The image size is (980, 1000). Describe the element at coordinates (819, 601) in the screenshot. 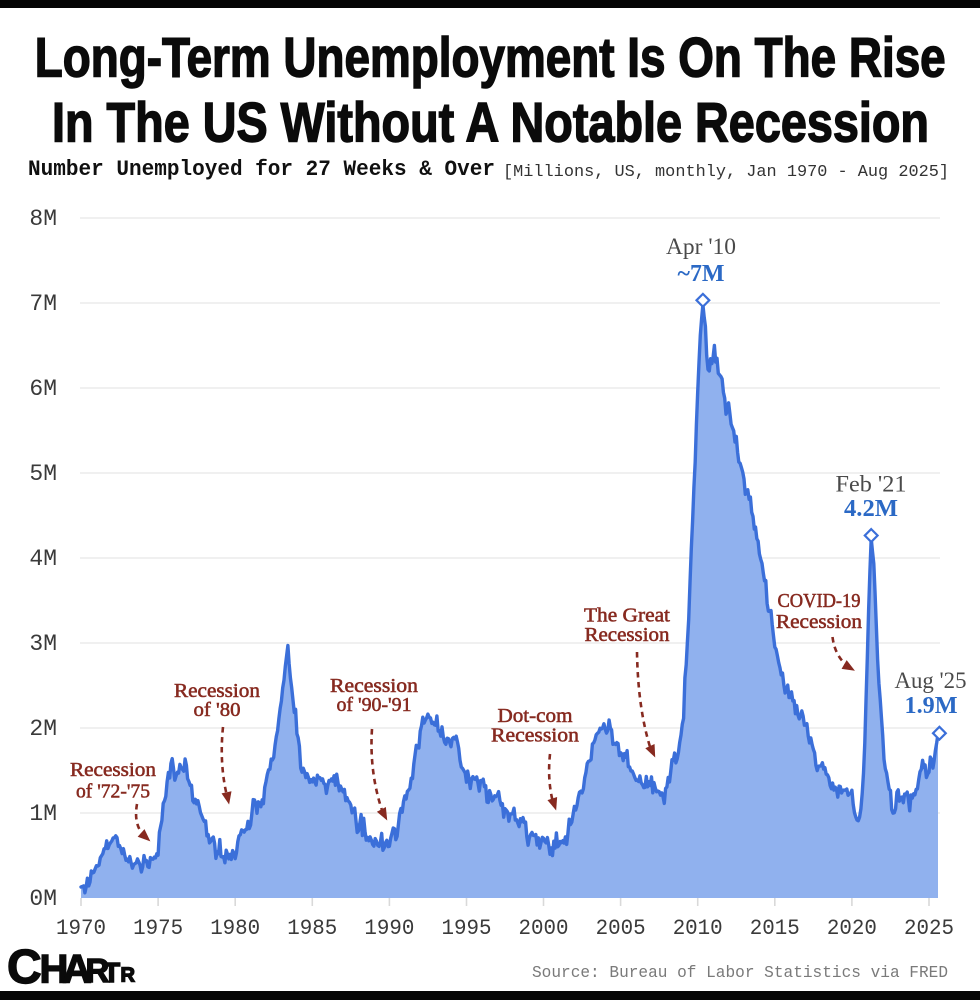

I see `svg-text: COVID-19` at that location.